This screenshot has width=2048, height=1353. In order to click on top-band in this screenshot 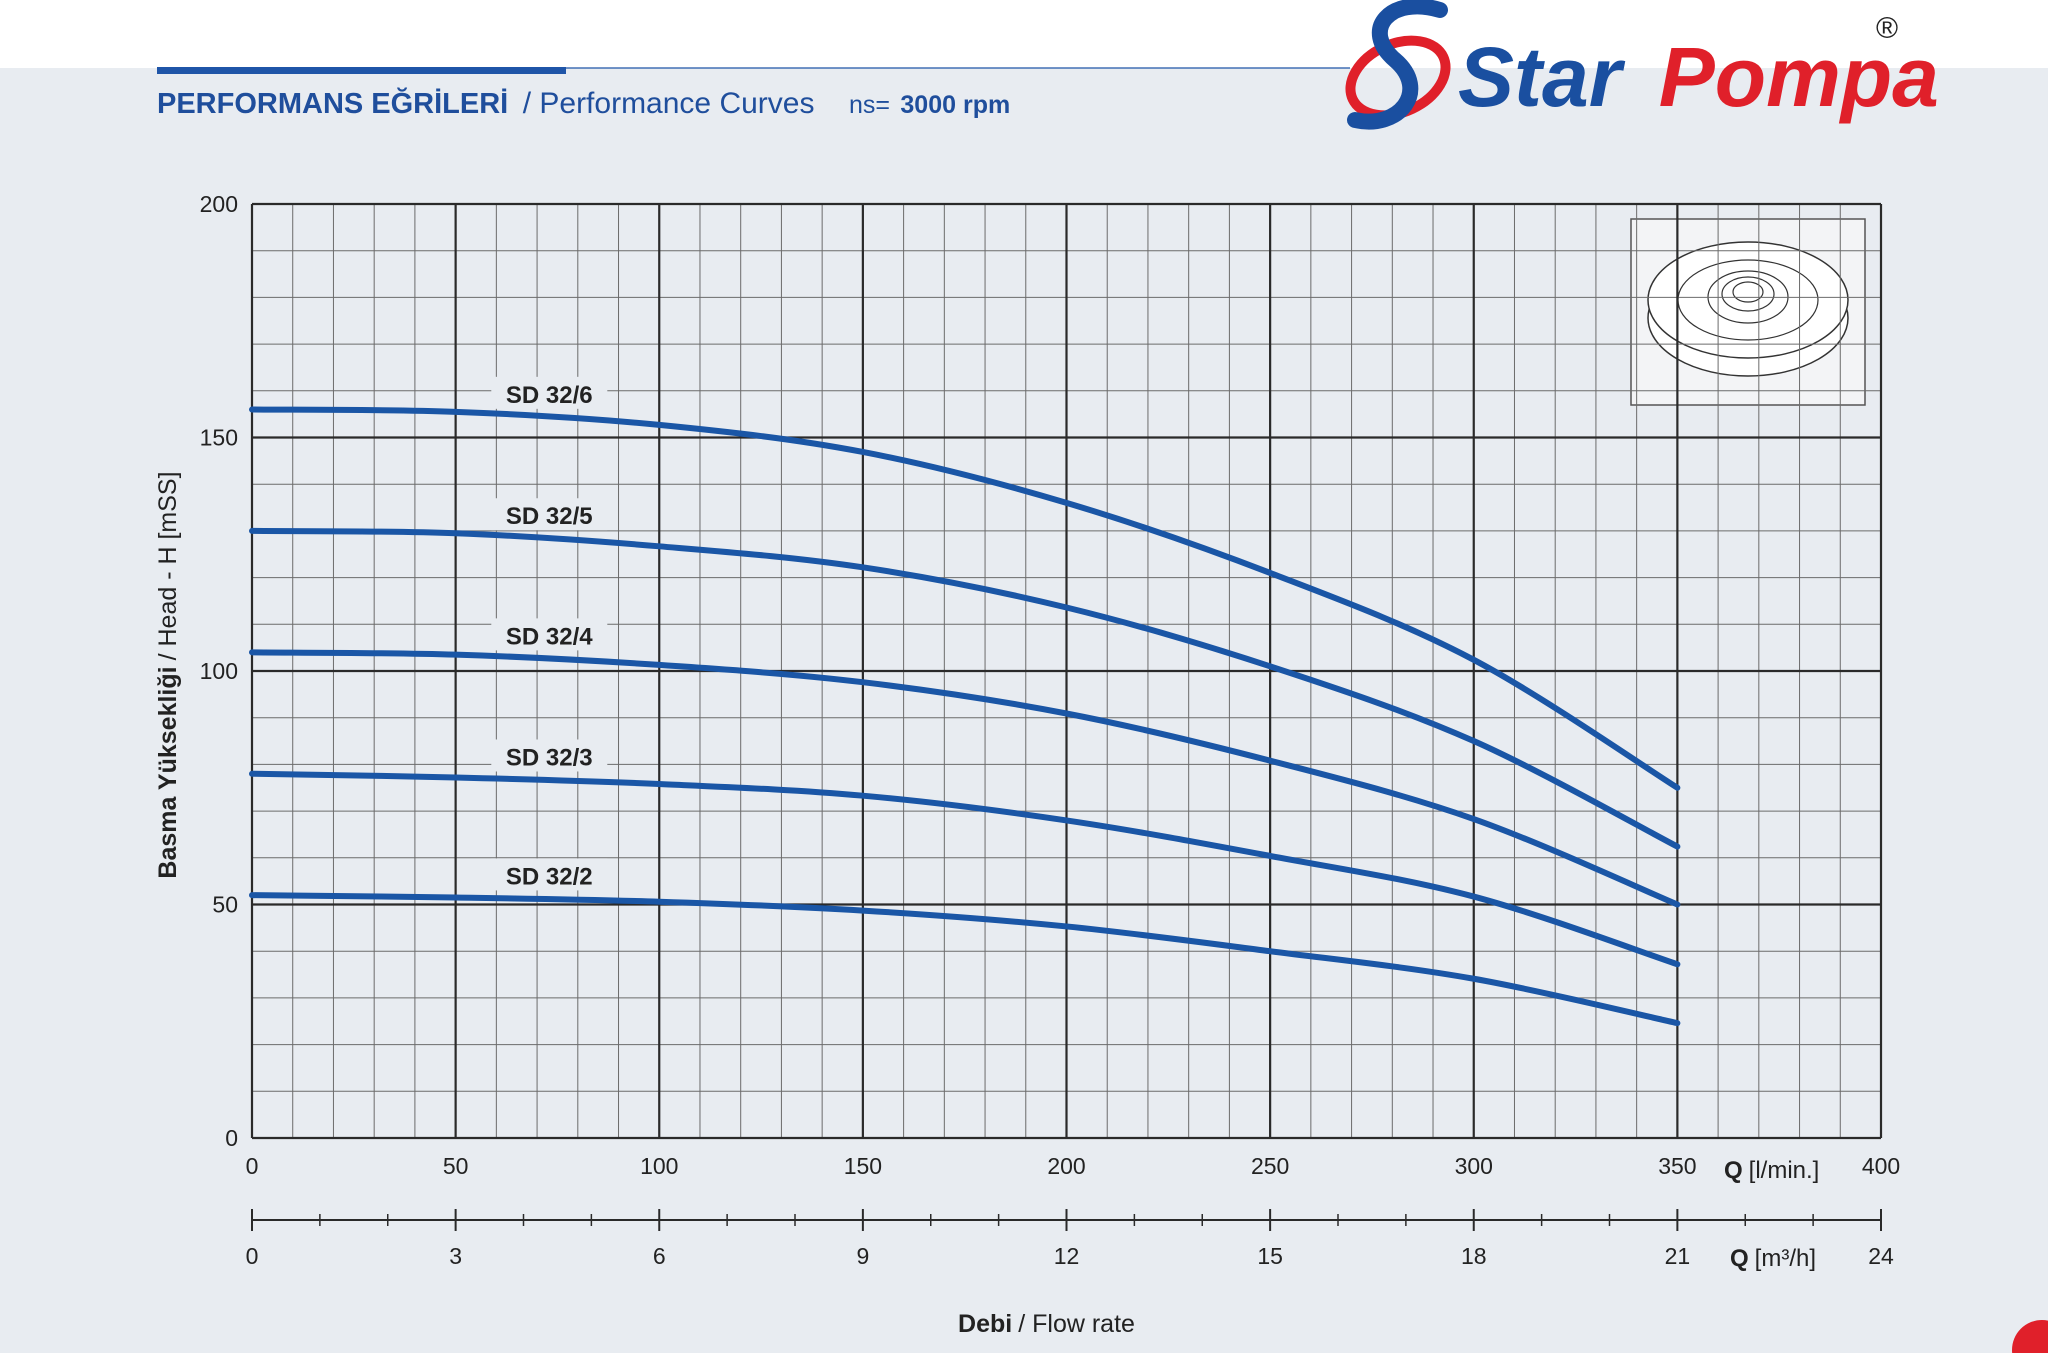, I will do `click(1024, 34)`.